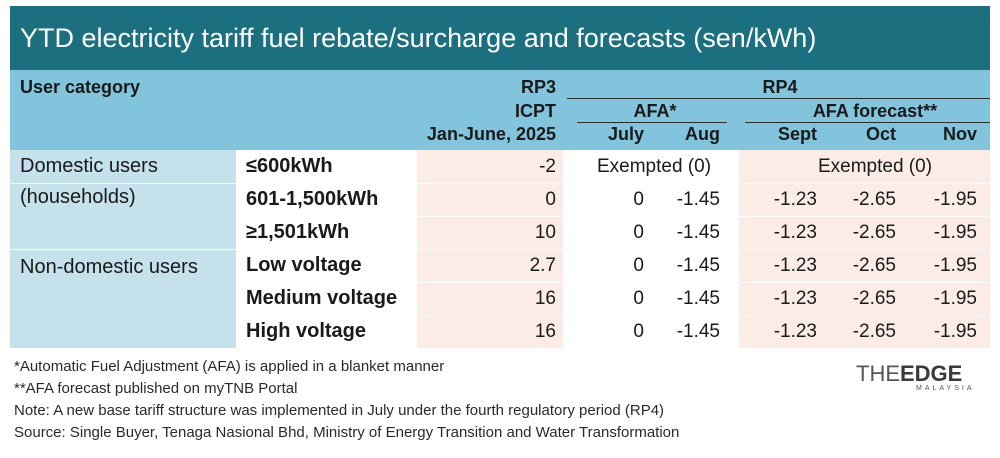 The height and width of the screenshot is (458, 1000). Describe the element at coordinates (875, 166) in the screenshot. I see `forecast-exempted: Exempted (0)` at that location.